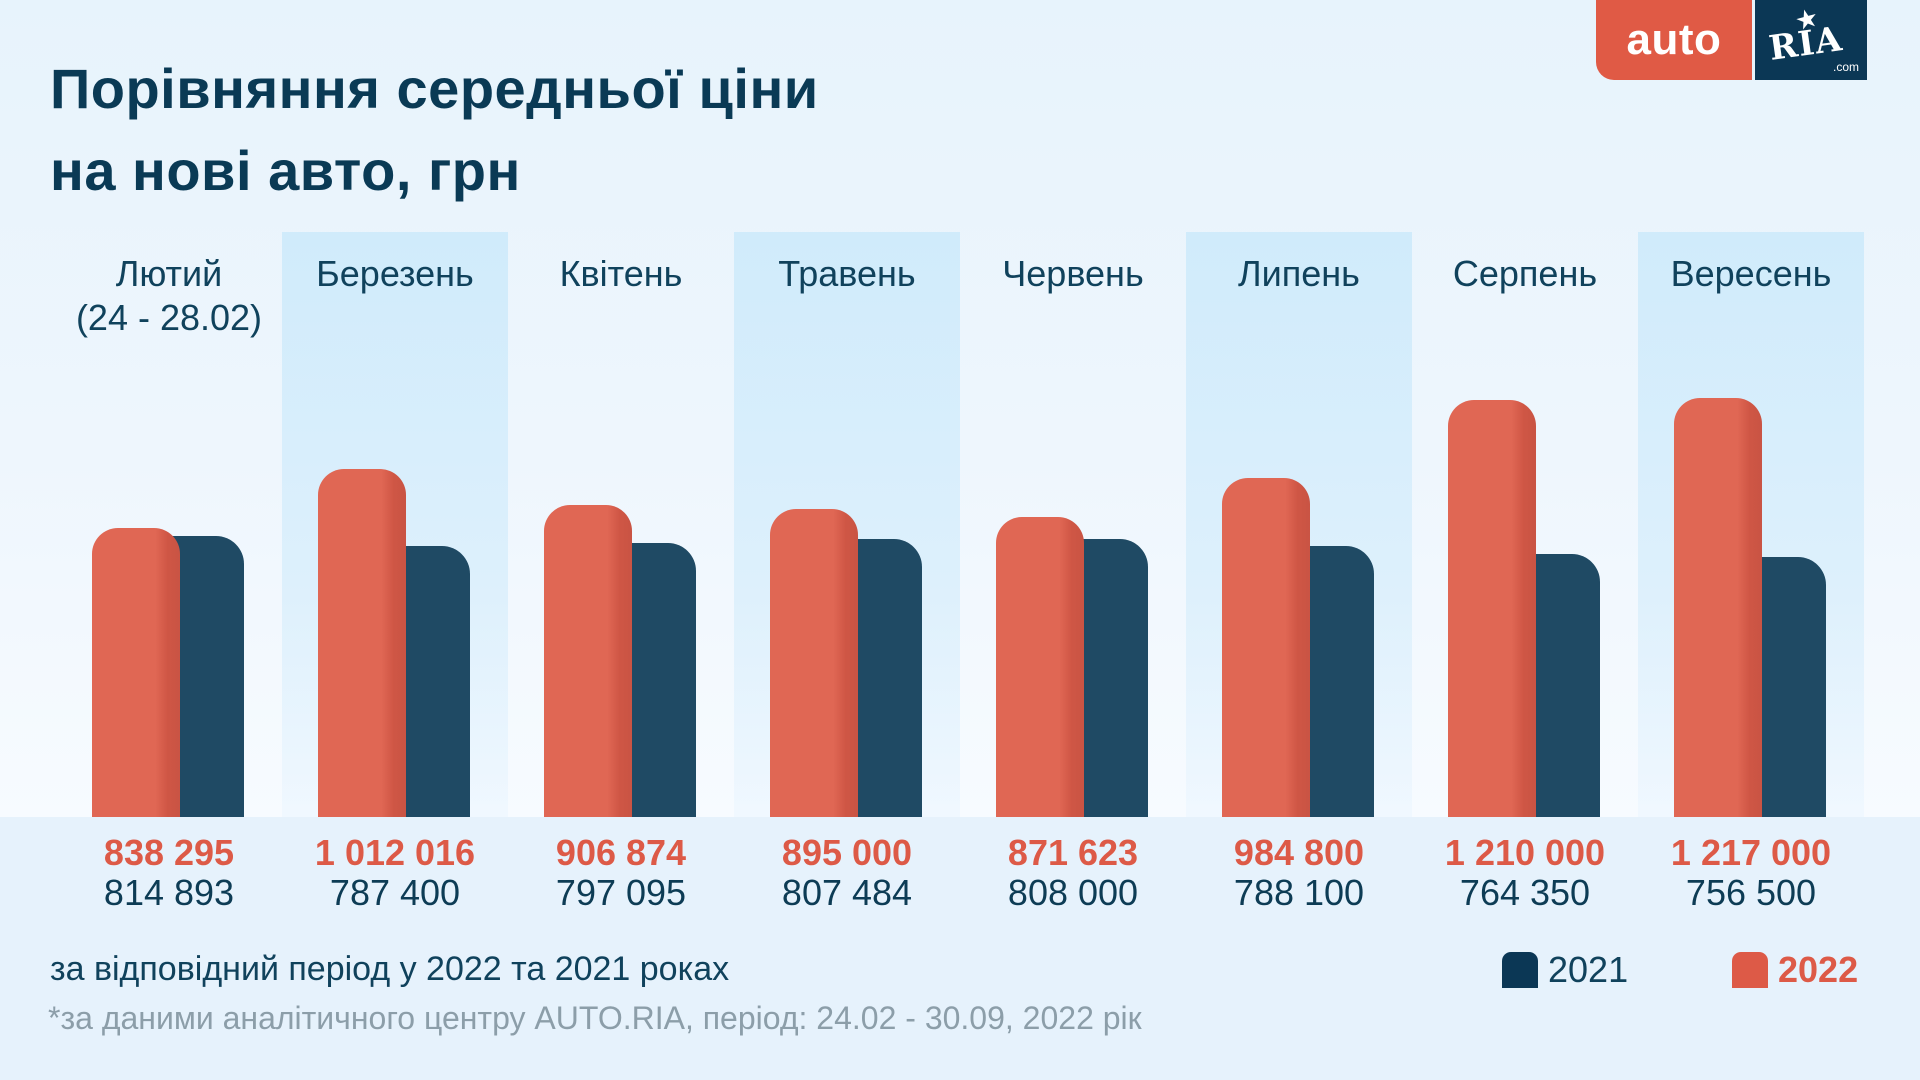 This screenshot has height=1080, width=1920. Describe the element at coordinates (1845, 67) in the screenshot. I see `logo-com-text: .com` at that location.